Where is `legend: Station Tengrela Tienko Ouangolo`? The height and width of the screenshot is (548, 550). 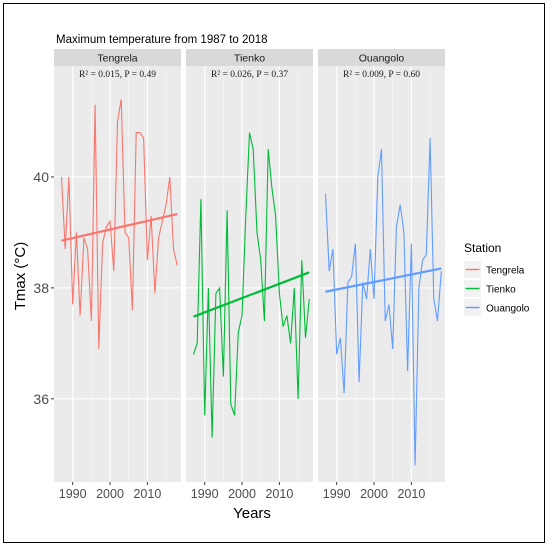 legend: Station Tengrela Tienko Ouangolo is located at coordinates (497, 278).